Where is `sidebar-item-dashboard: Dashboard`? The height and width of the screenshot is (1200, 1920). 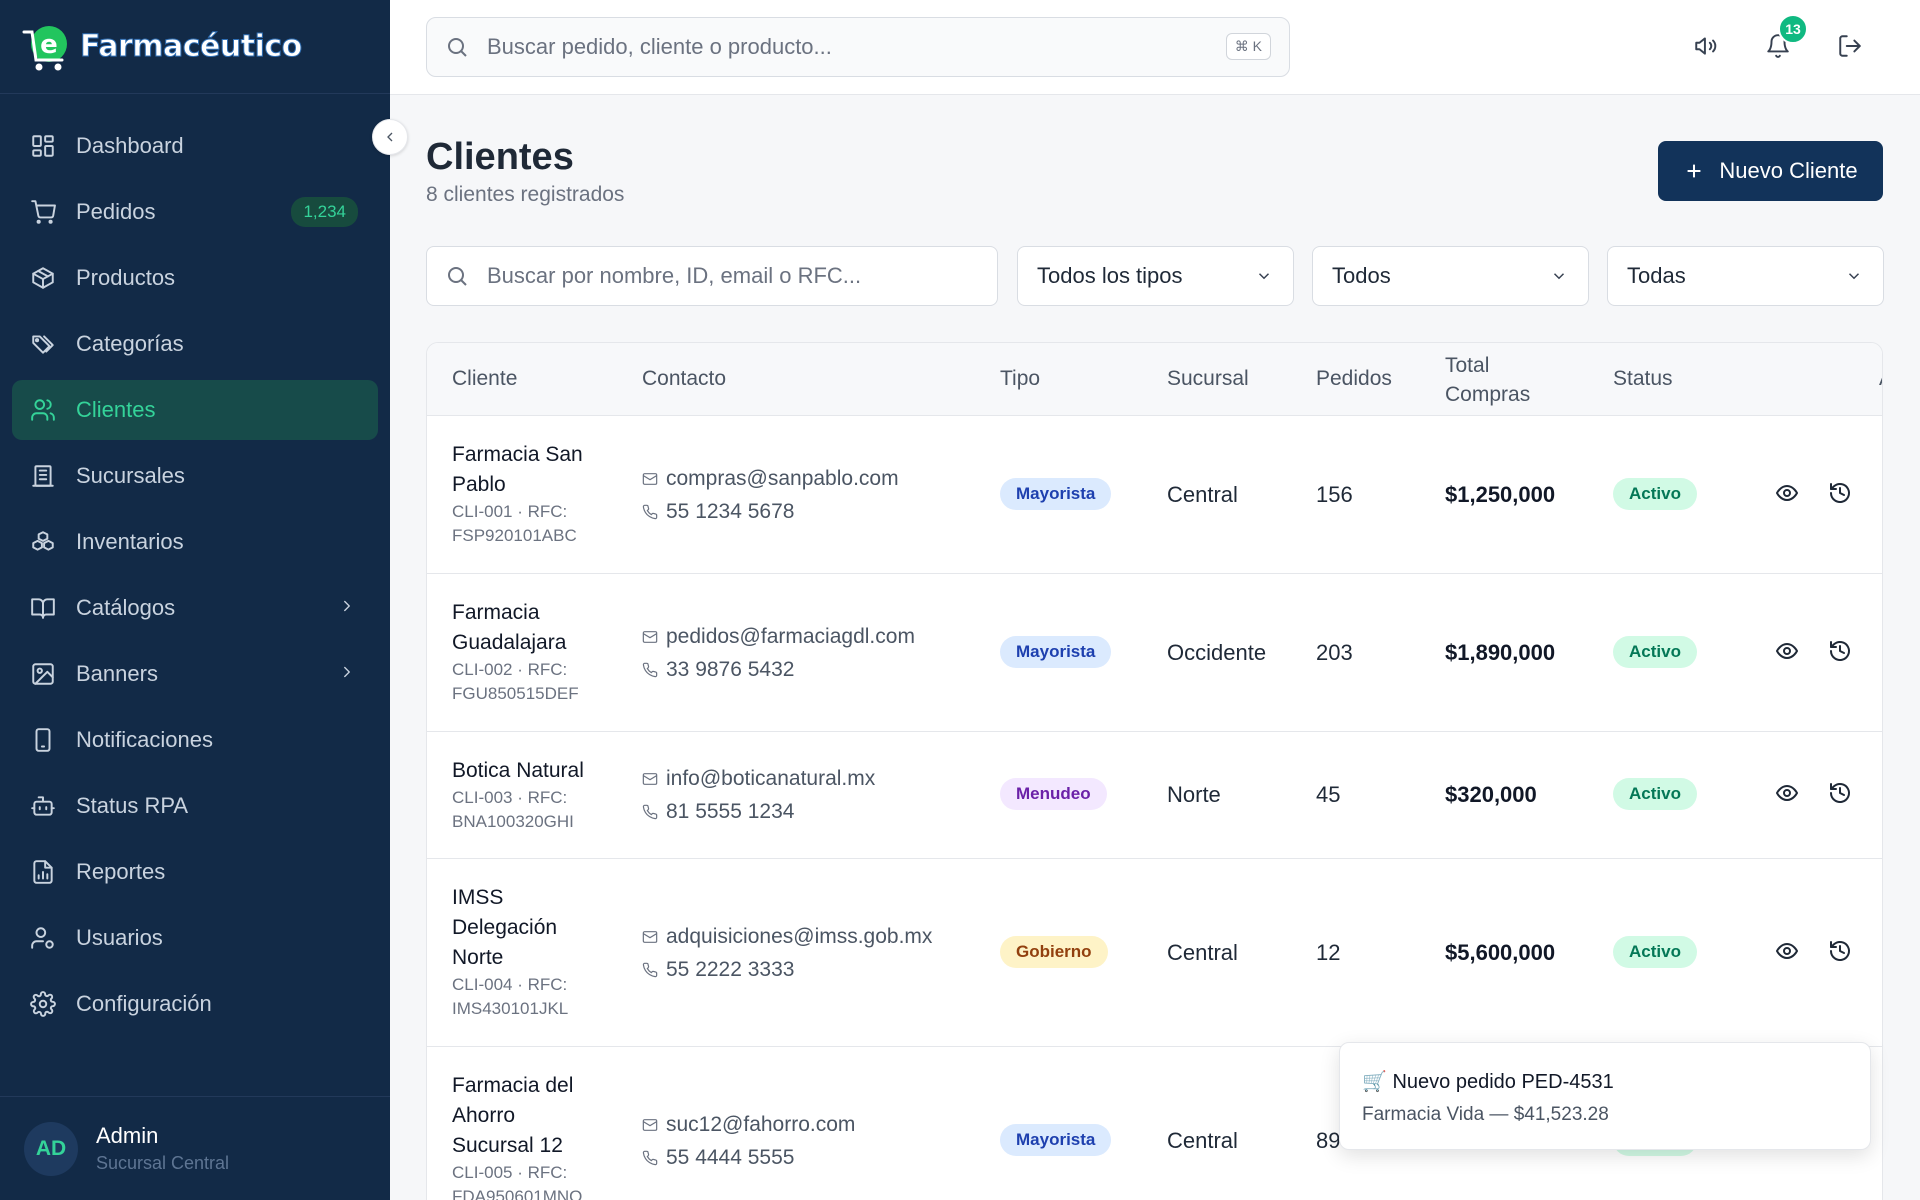 sidebar-item-dashboard: Dashboard is located at coordinates (195, 146).